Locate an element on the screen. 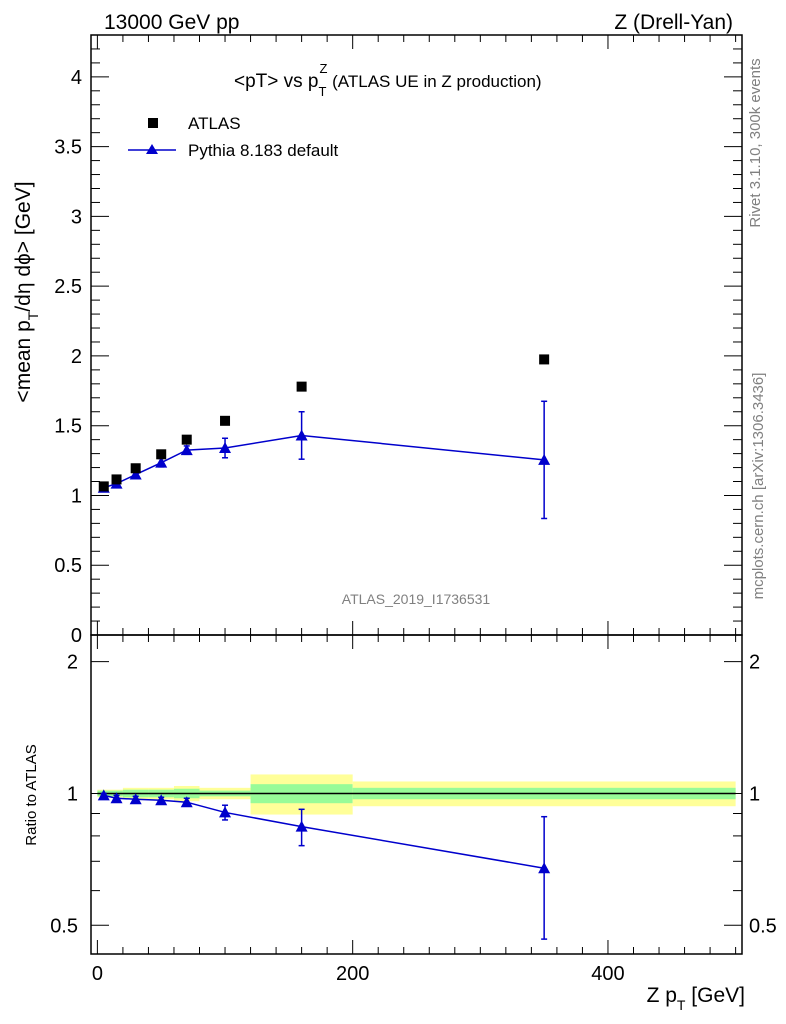 The image size is (786, 1024). ratio-y-tick-label-right: 0.5 is located at coordinates (763, 926).